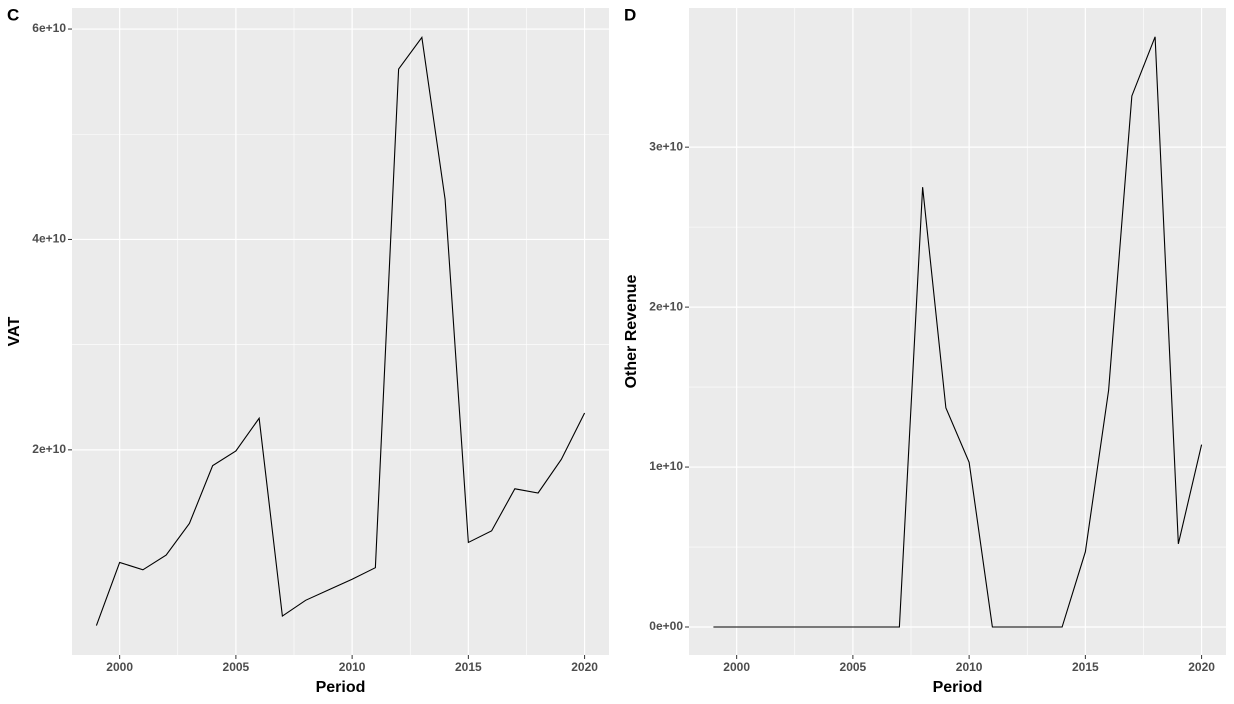 This screenshot has height=704, width=1234. I want to click on panel-tag: C, so click(13, 14).